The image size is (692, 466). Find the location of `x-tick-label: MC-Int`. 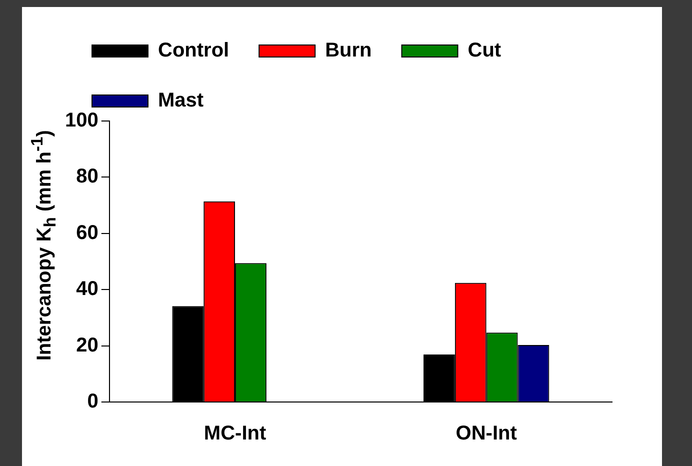

x-tick-label: MC-Int is located at coordinates (235, 433).